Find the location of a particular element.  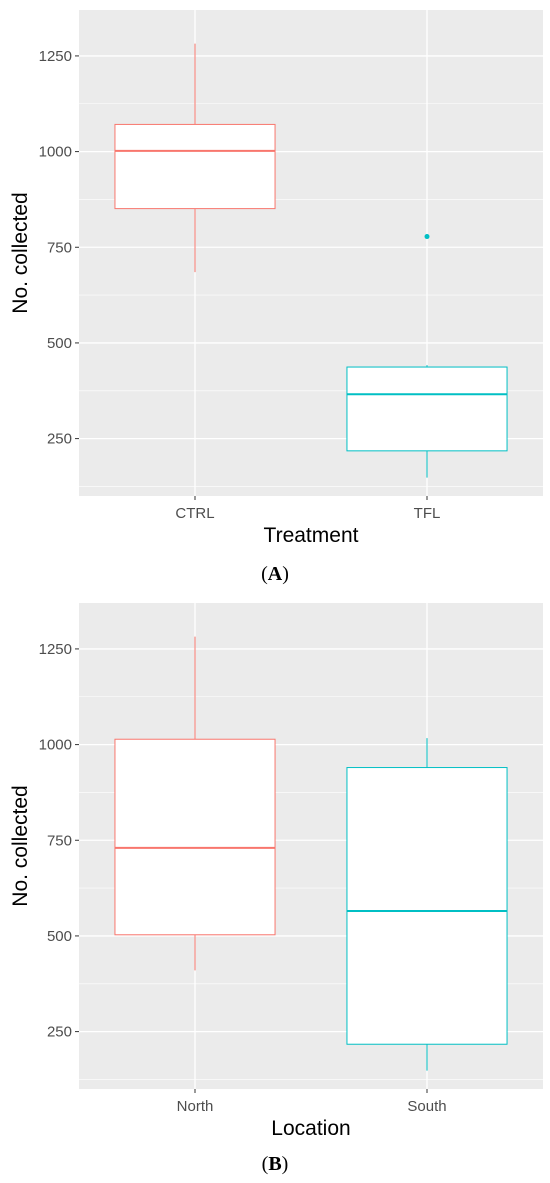

x-tick-label: CTRL is located at coordinates (194, 513).